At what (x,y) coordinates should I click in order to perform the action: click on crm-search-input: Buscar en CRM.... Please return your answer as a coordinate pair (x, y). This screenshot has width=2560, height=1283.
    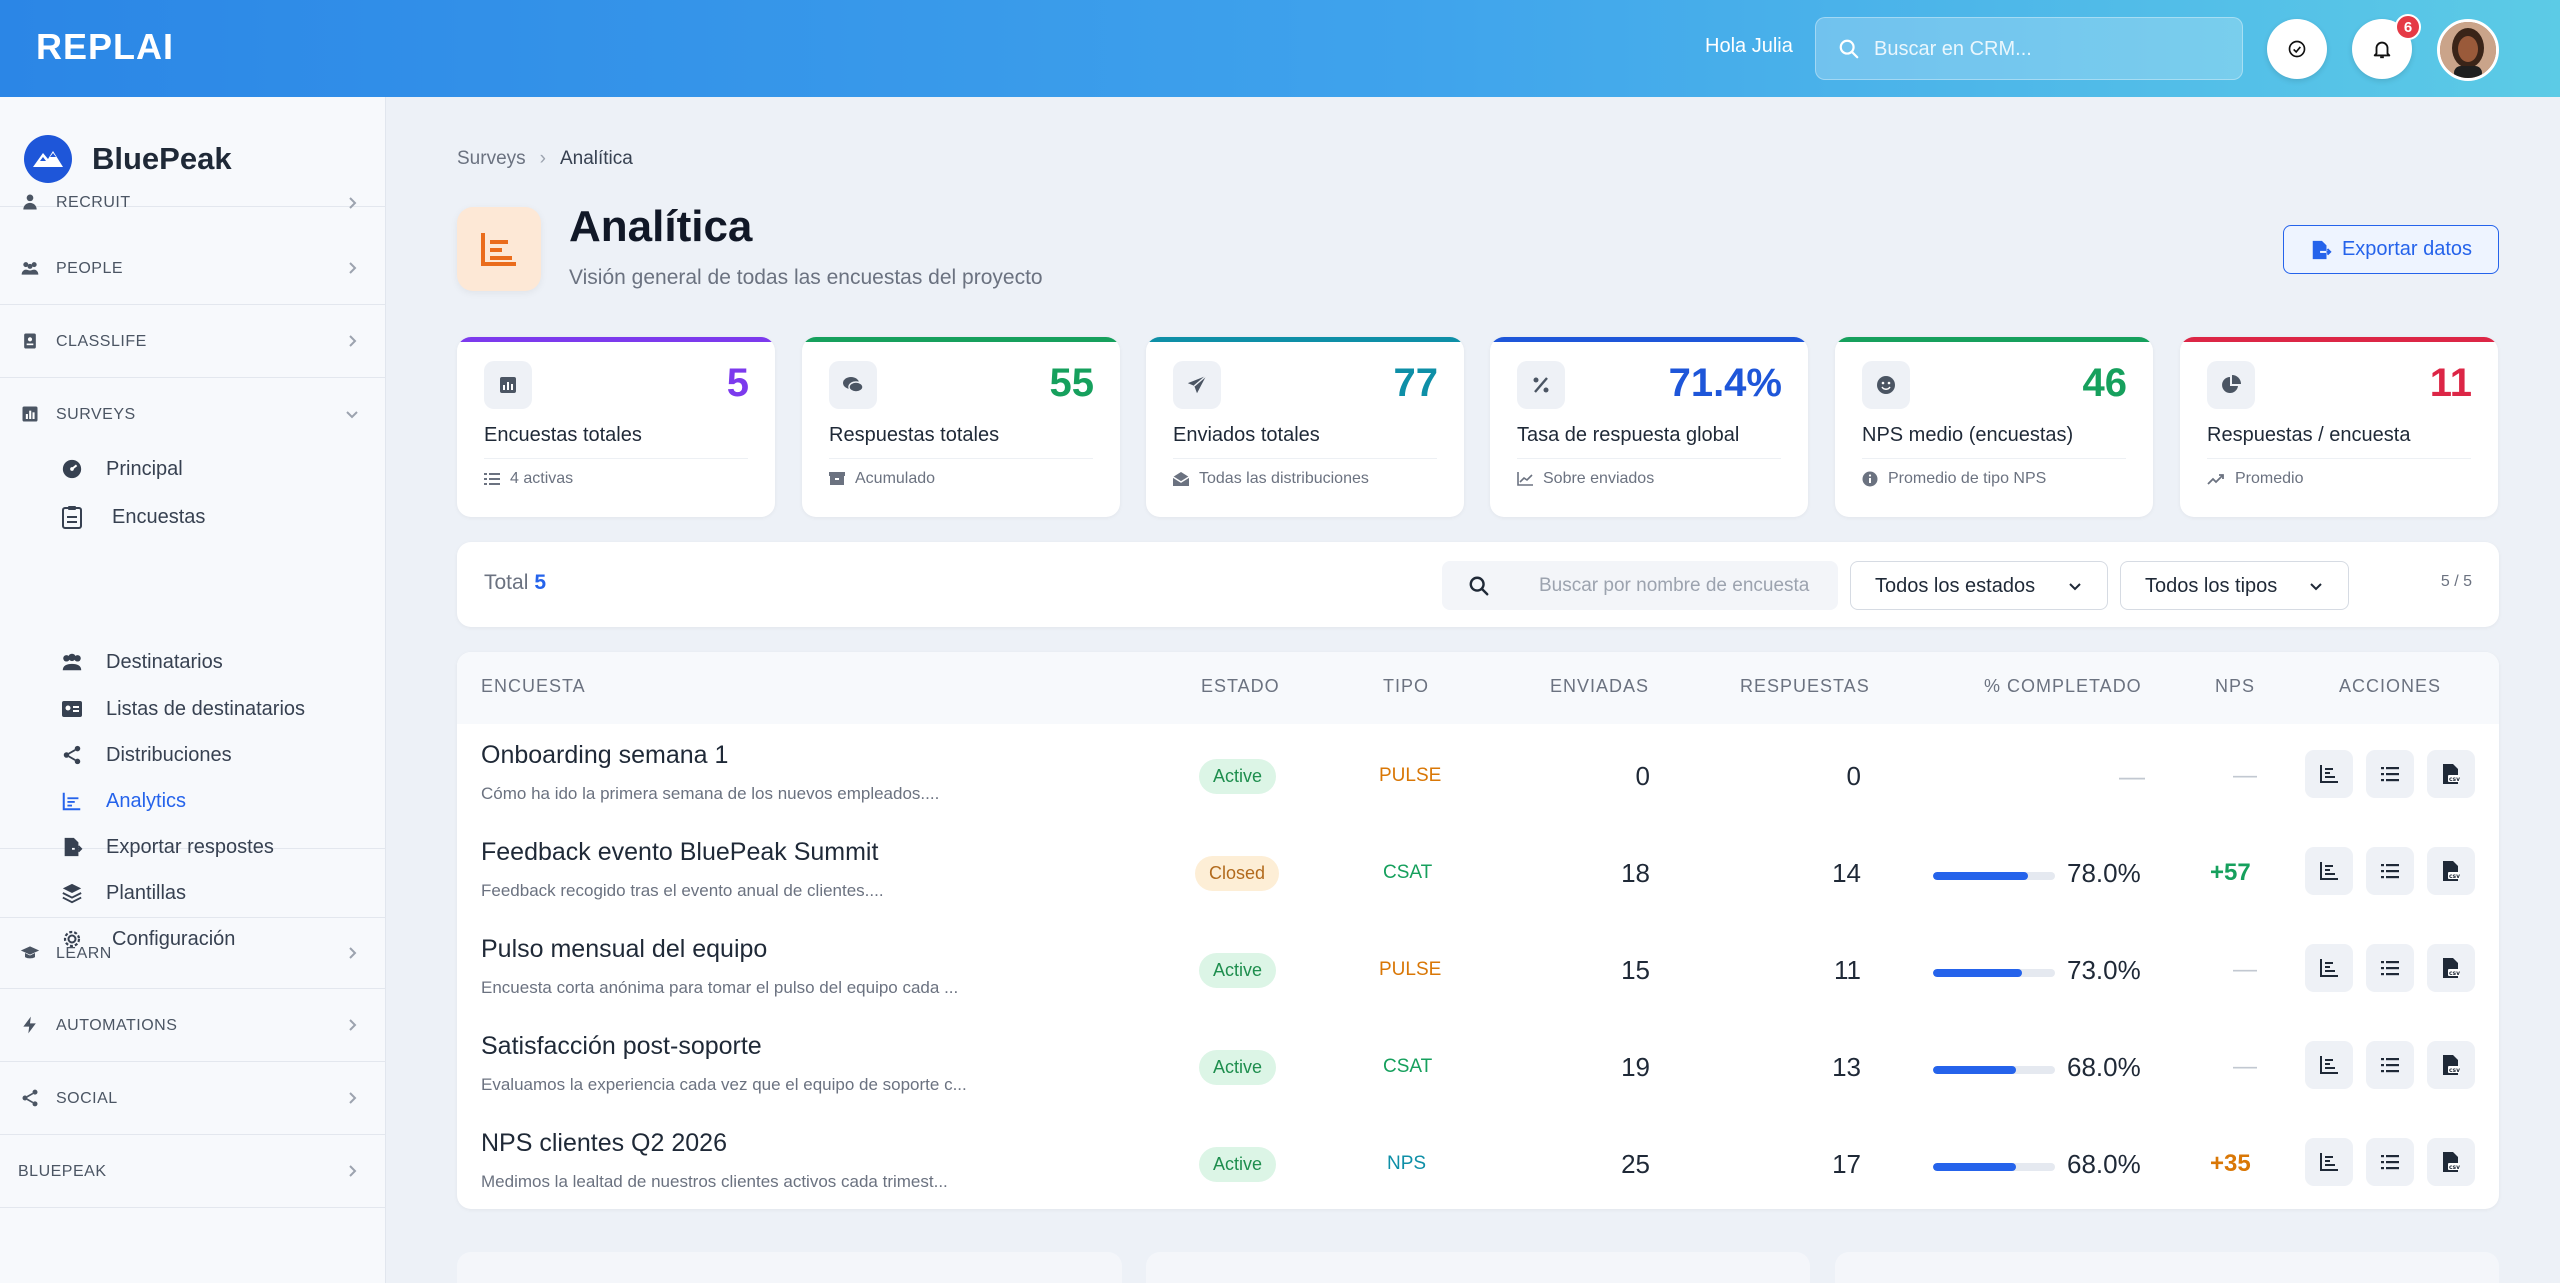
    Looking at the image, I should click on (2029, 48).